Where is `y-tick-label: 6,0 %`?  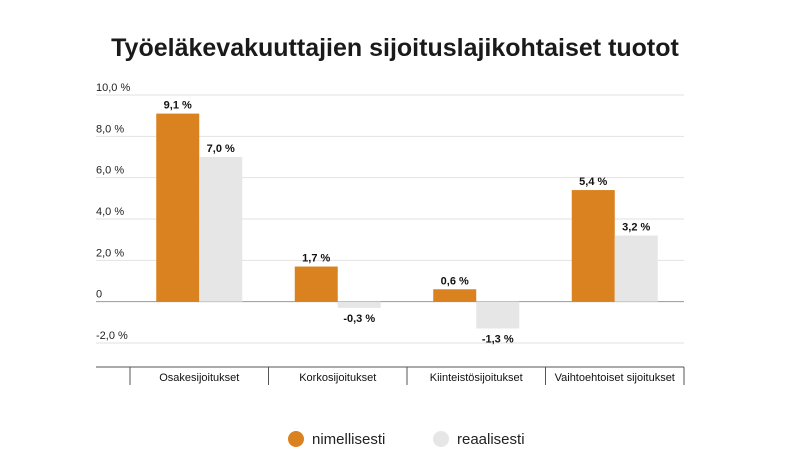 y-tick-label: 6,0 % is located at coordinates (110, 171).